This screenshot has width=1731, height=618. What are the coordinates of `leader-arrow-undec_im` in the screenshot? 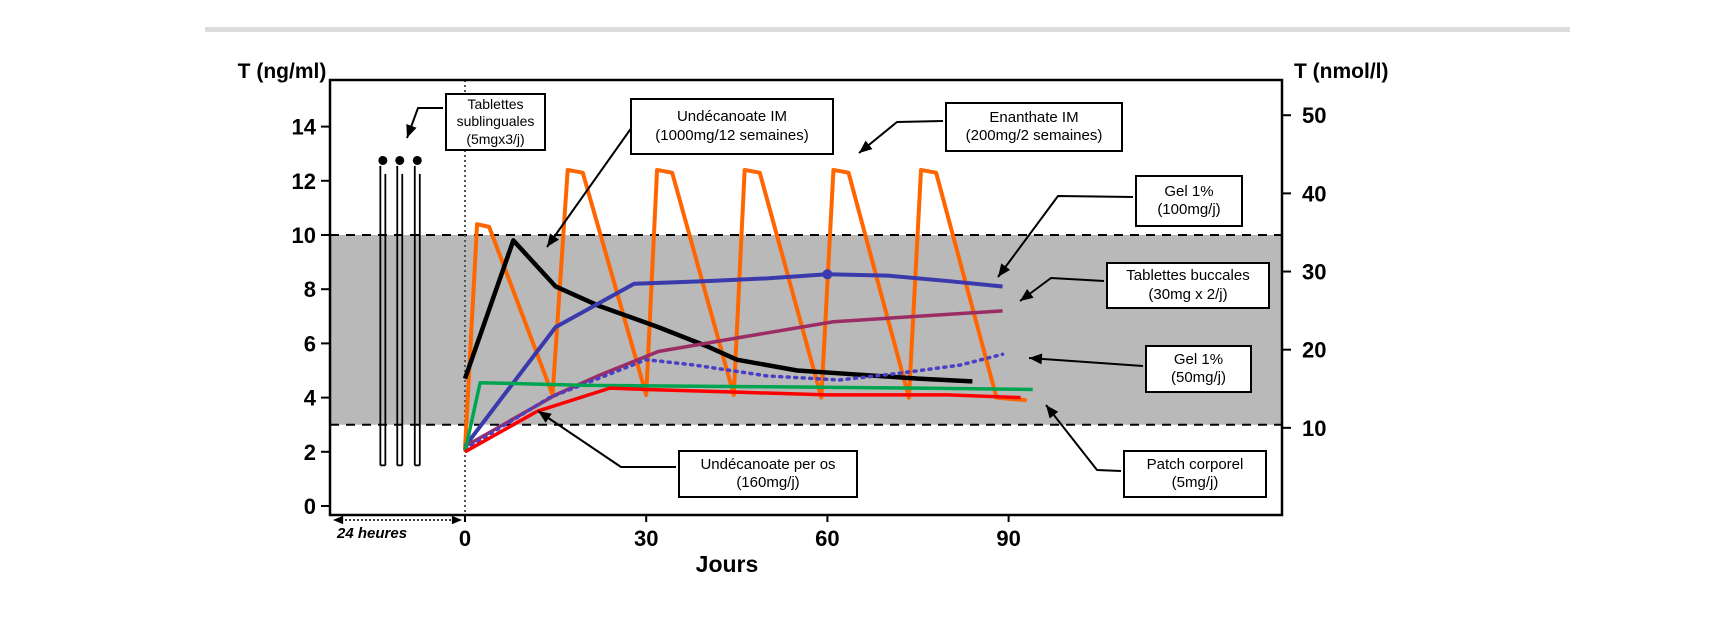 It's located at (589, 187).